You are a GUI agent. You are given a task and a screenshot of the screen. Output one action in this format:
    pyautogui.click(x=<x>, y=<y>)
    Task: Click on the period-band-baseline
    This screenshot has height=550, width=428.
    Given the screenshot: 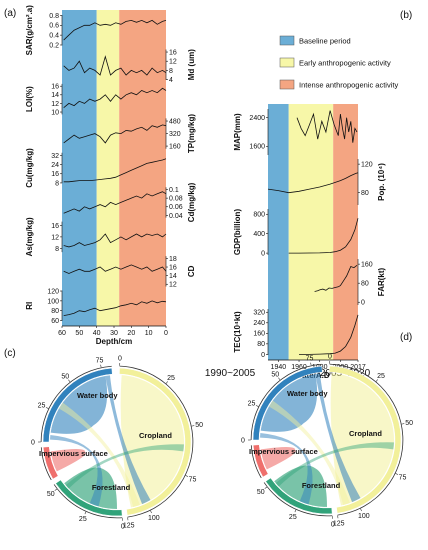 What is the action you would take?
    pyautogui.click(x=278, y=232)
    